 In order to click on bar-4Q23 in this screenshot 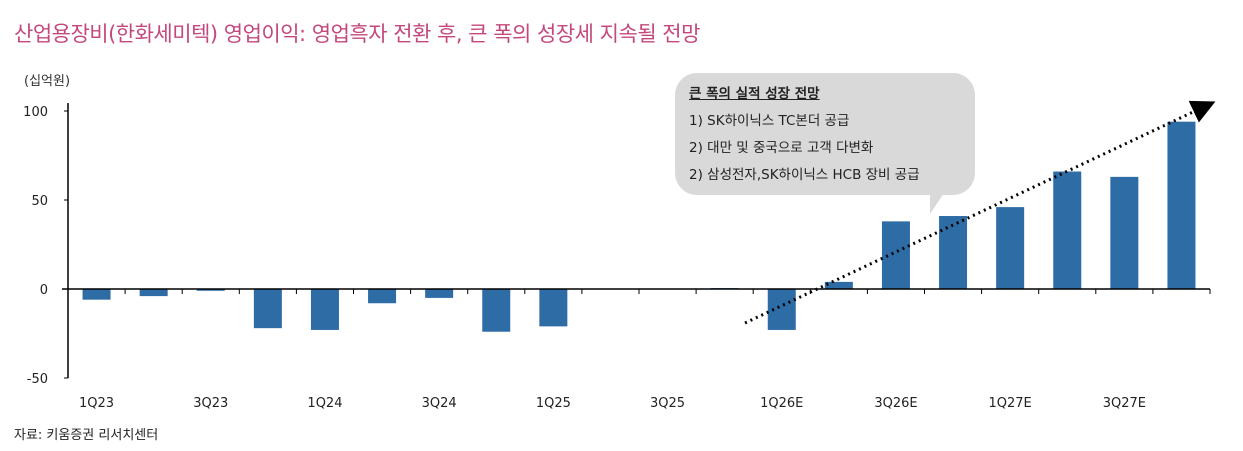, I will do `click(267, 309)`.